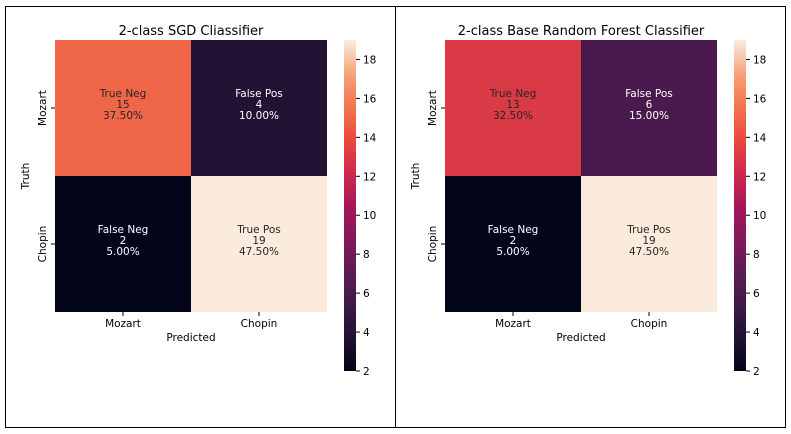 The height and width of the screenshot is (434, 791). What do you see at coordinates (191, 31) in the screenshot?
I see `chart-title: 2-class SGD Cliassifier` at bounding box center [191, 31].